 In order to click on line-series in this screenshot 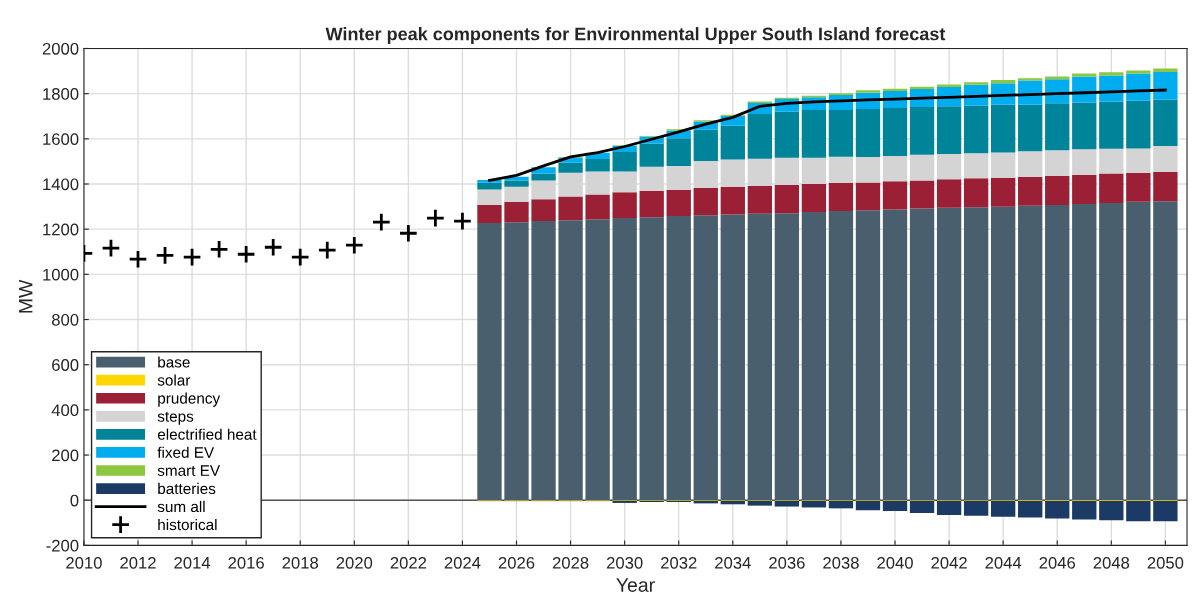, I will do `click(827, 135)`.